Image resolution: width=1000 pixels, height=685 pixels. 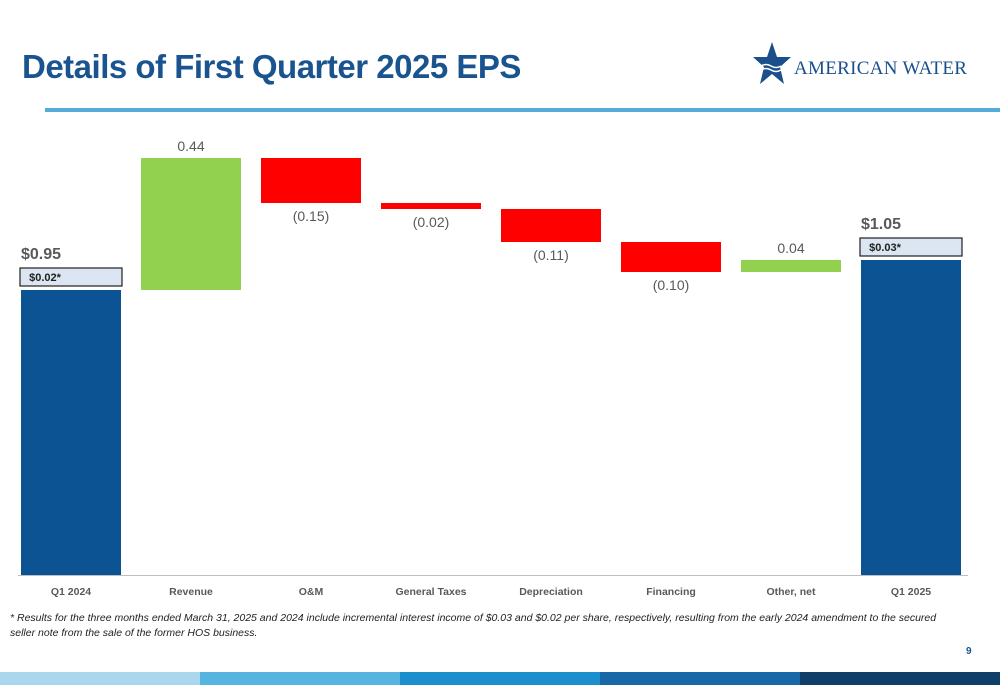 I want to click on tick-label: Q1 2024, so click(x=71, y=592).